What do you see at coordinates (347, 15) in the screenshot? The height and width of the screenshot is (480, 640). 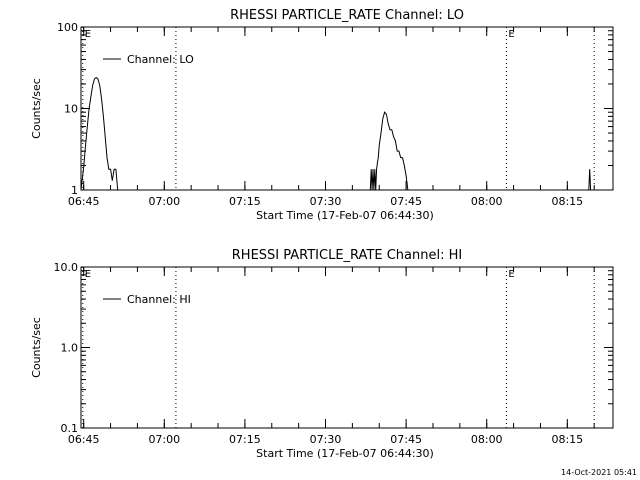 I see `chart-title: RHESSI PARTICLE_RATE Channel: LO` at bounding box center [347, 15].